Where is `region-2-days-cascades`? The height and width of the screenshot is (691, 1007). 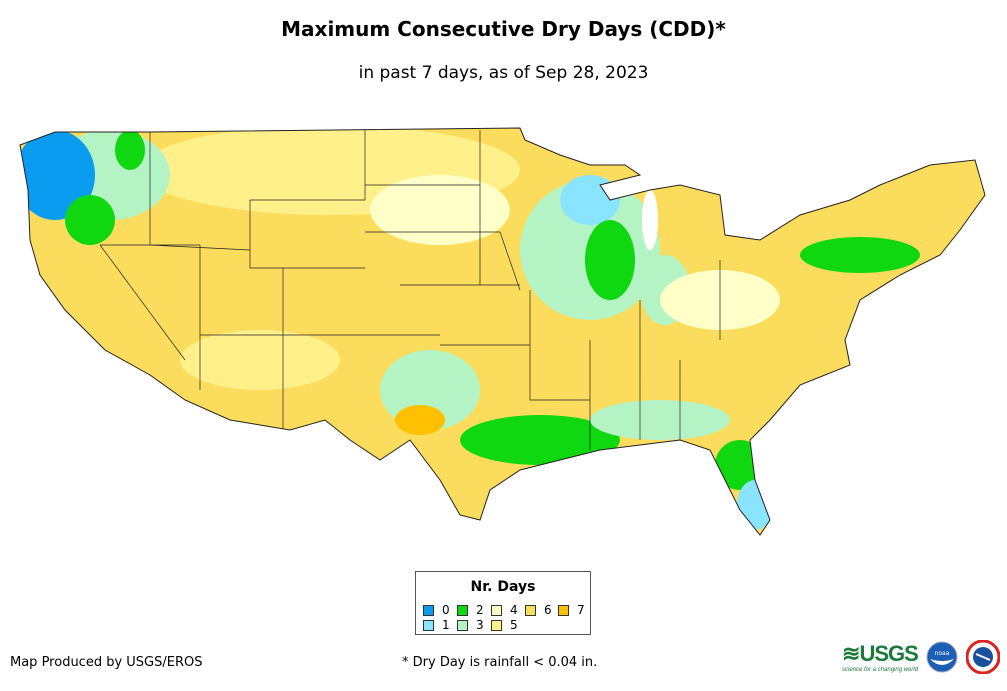
region-2-days-cascades is located at coordinates (90, 220).